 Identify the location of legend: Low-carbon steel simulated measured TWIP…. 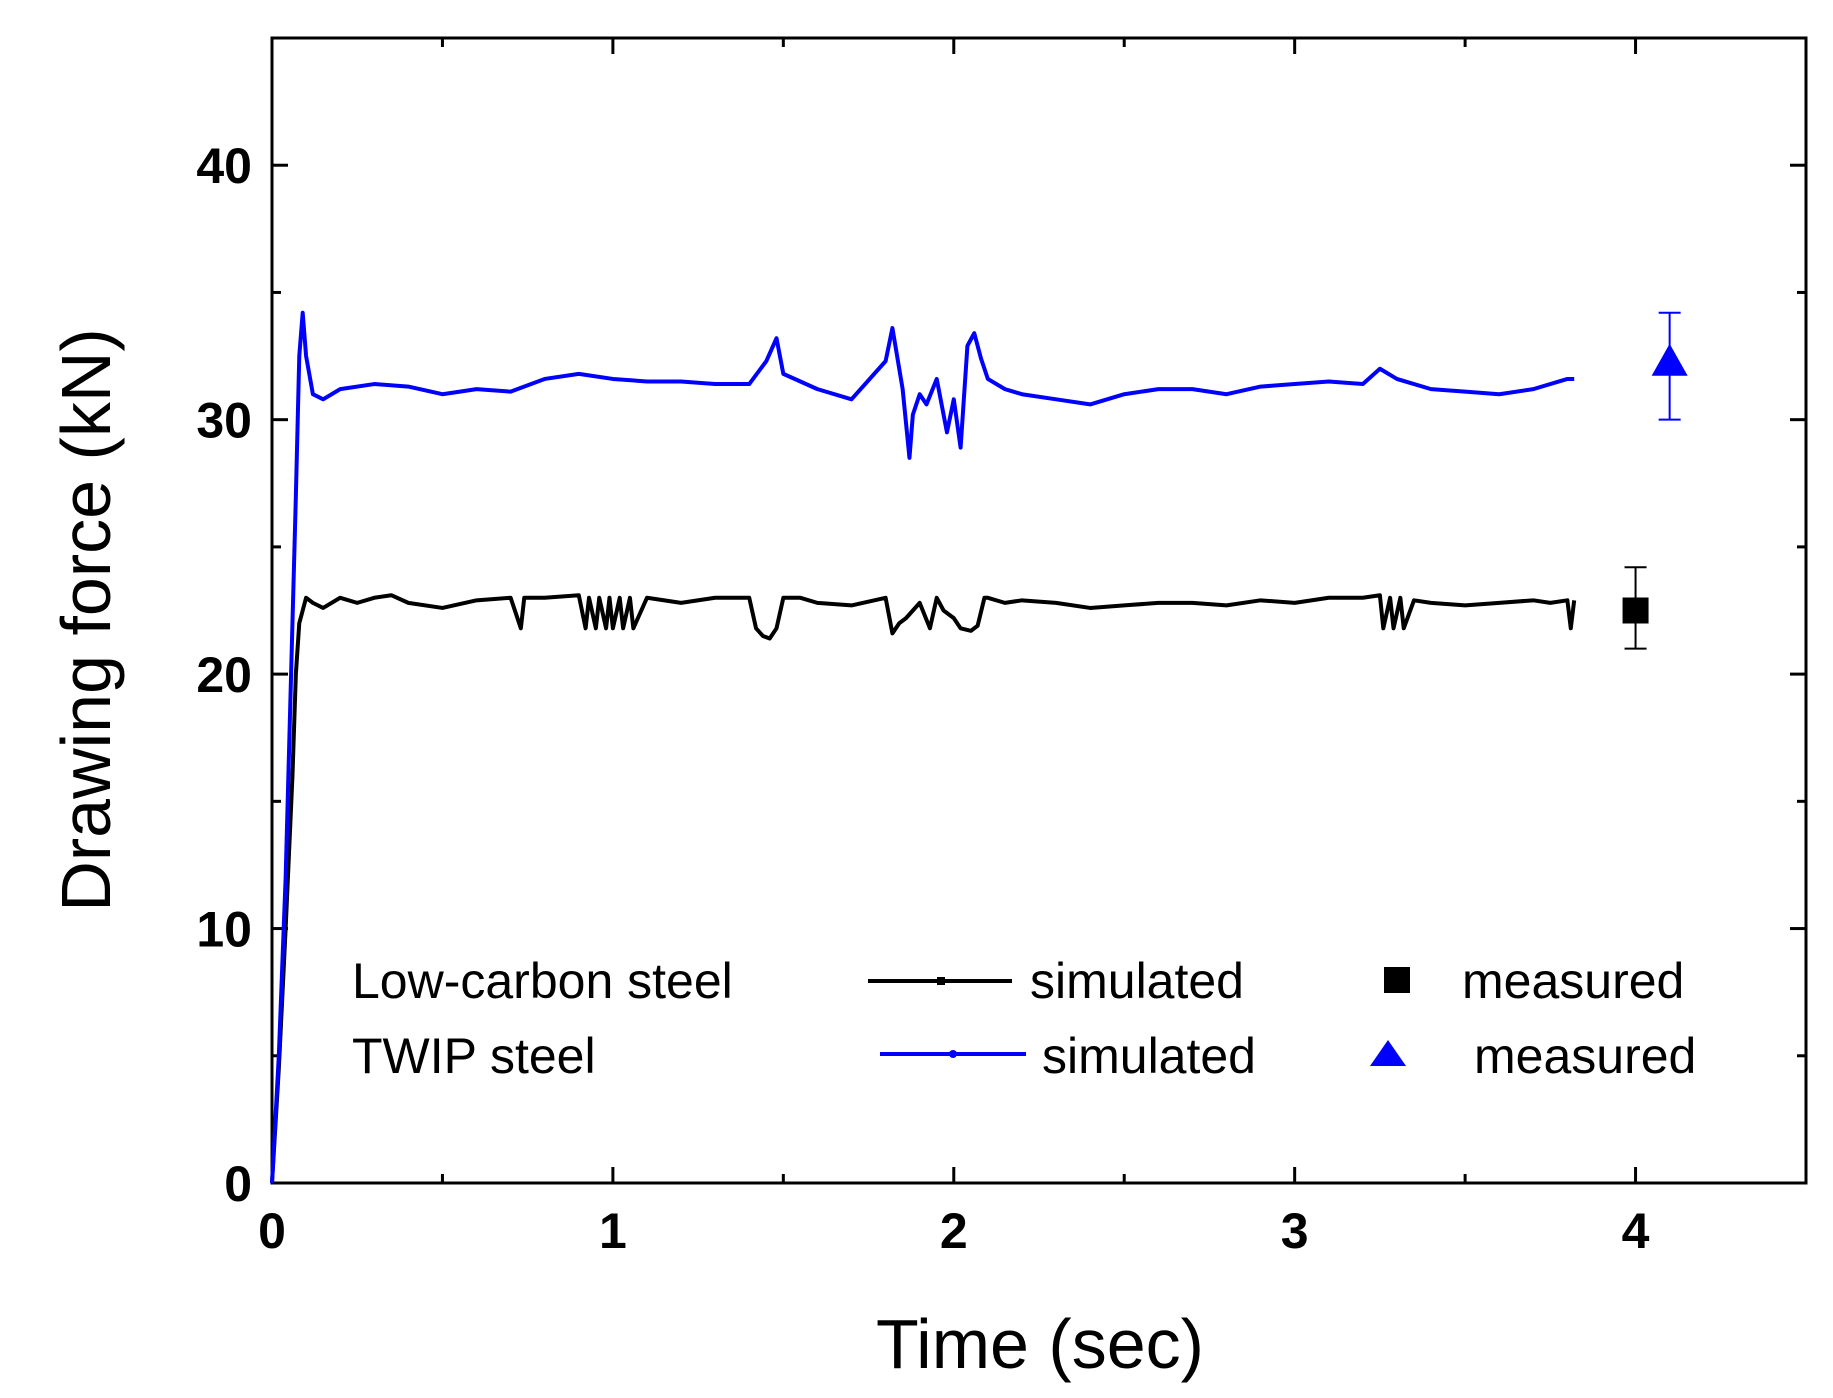
(1024, 1018).